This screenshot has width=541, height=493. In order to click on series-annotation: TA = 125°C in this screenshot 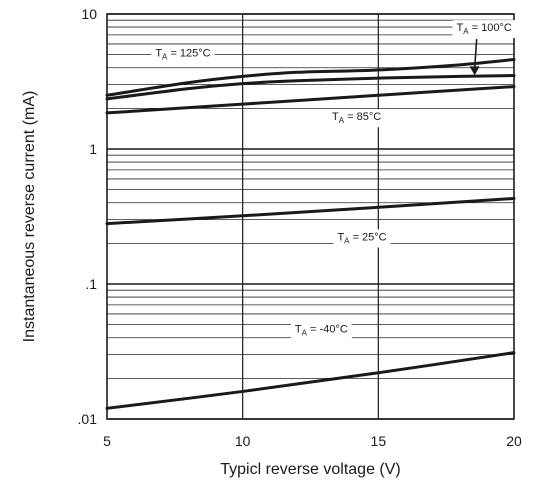, I will do `click(183, 54)`.